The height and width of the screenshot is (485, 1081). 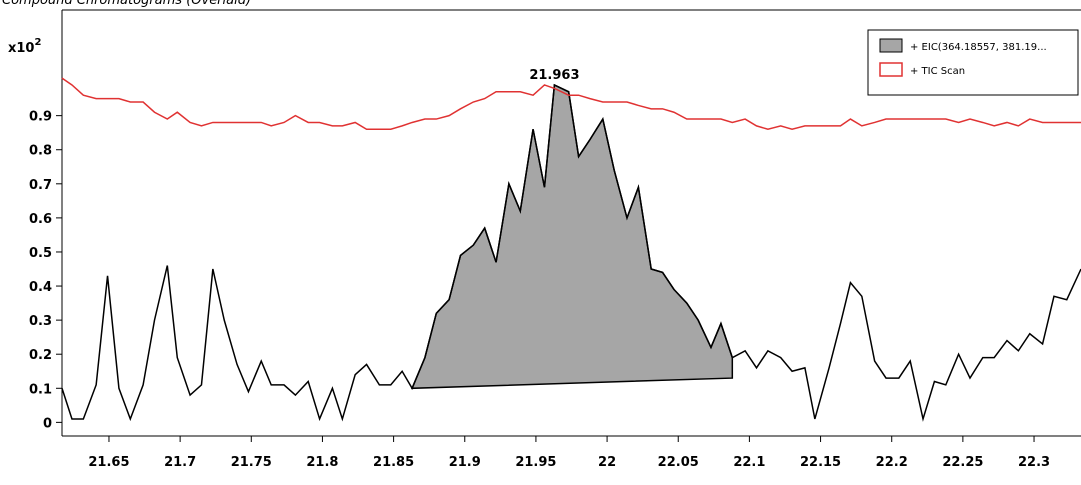 What do you see at coordinates (180, 462) in the screenshot?
I see `x-tick-label: 21.7` at bounding box center [180, 462].